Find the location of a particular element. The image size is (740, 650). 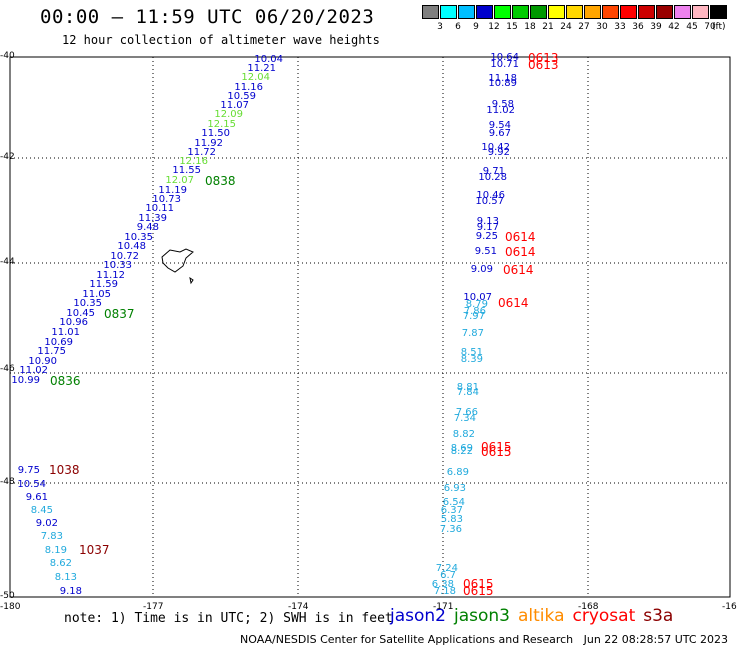

wave-height-value: 10.33 is located at coordinates (117, 265).